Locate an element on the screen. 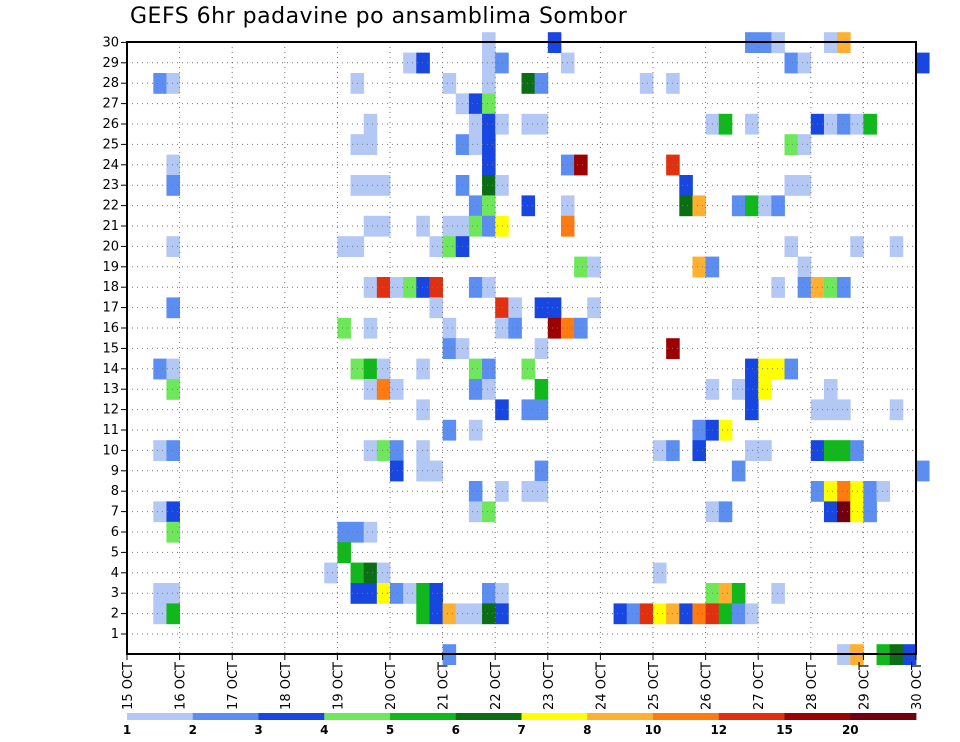  y-tick-label: 12 is located at coordinates (110, 410).